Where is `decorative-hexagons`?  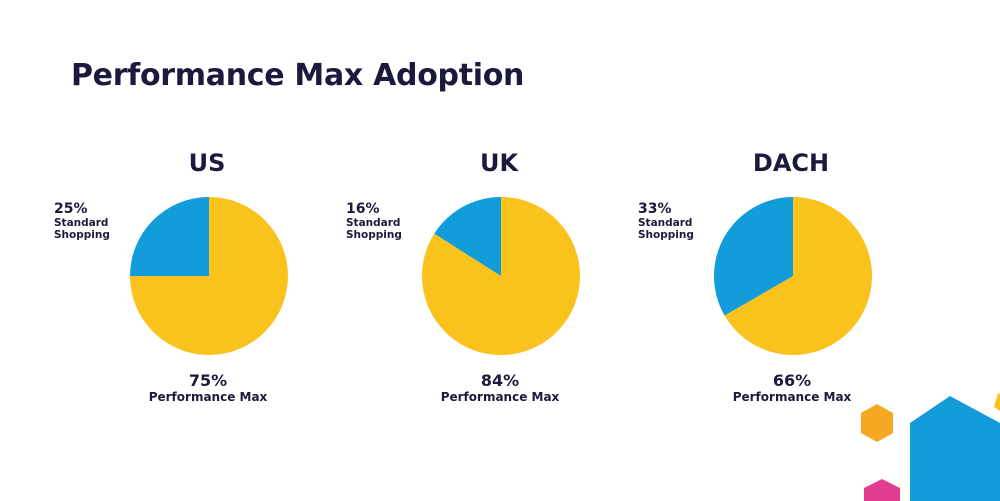
decorative-hexagons is located at coordinates (930, 447).